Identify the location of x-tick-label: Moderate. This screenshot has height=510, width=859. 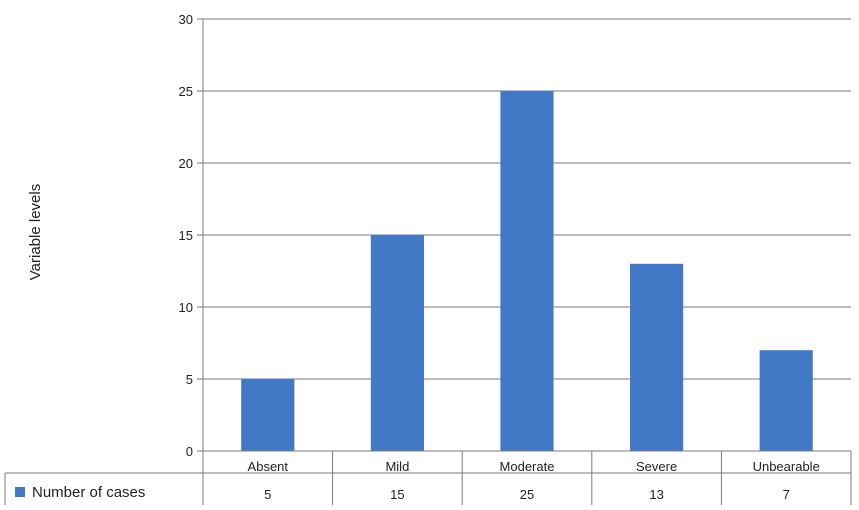
(527, 466).